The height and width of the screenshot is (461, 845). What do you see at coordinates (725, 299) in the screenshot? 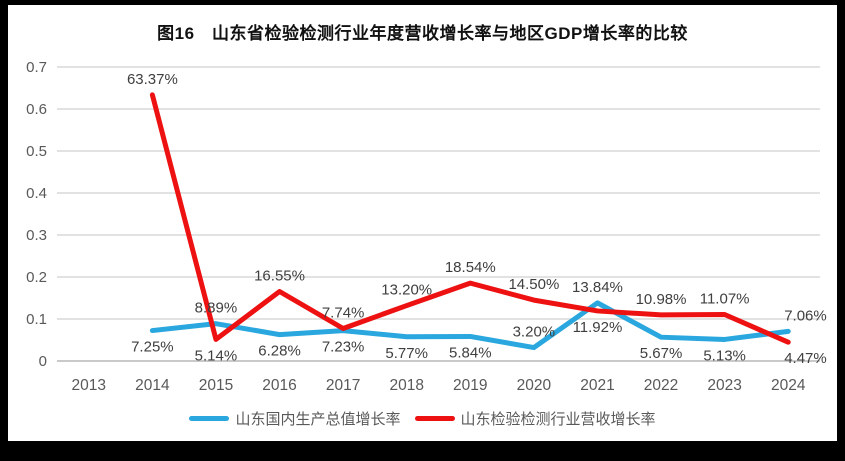
I see `data-label: 11.07%` at bounding box center [725, 299].